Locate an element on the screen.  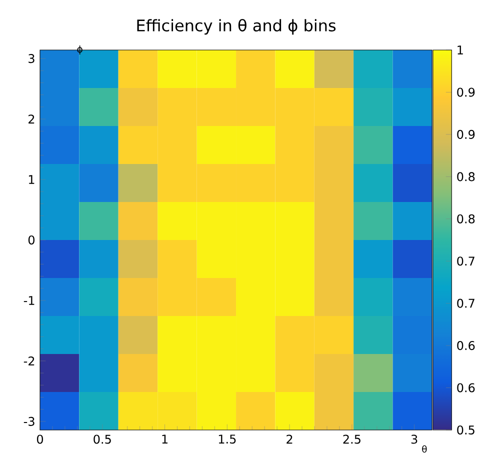
x-tick-label: 2 is located at coordinates (289, 439).